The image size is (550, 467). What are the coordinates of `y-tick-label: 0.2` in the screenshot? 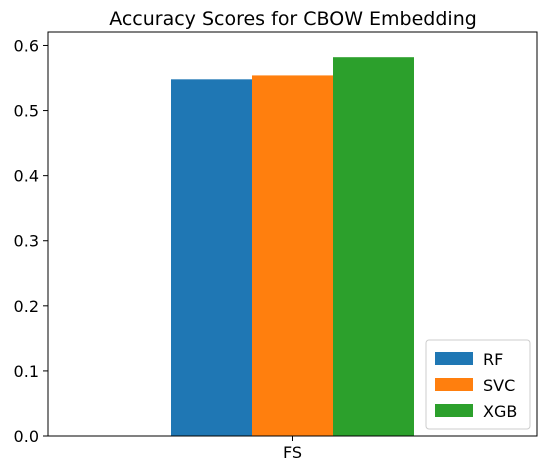 It's located at (26, 306).